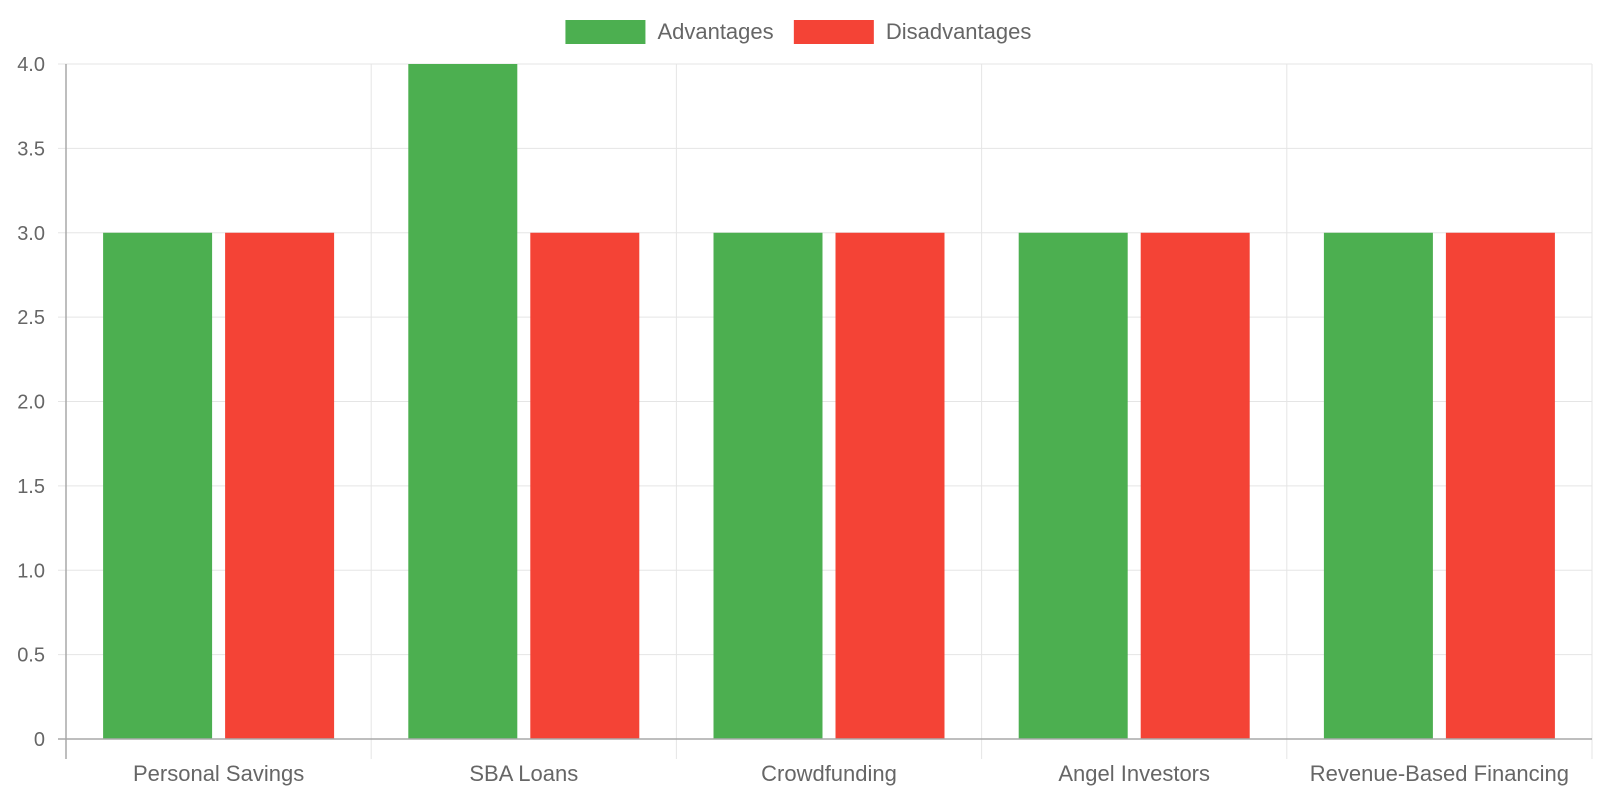  What do you see at coordinates (31, 318) in the screenshot?
I see `y-tick-label: 2.5` at bounding box center [31, 318].